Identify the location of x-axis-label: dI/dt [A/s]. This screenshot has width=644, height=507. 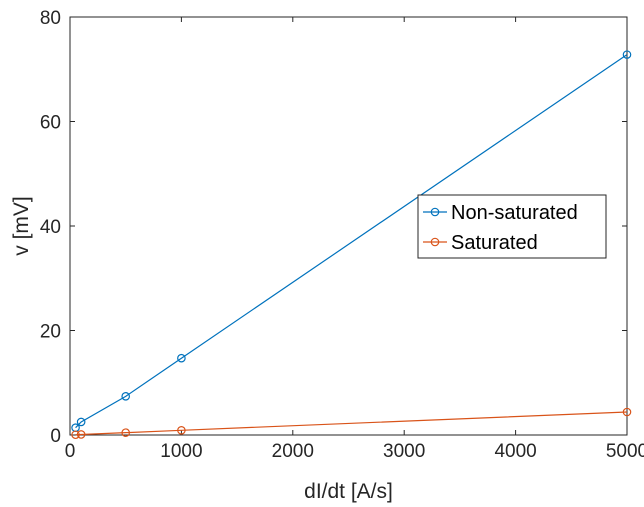
(348, 491).